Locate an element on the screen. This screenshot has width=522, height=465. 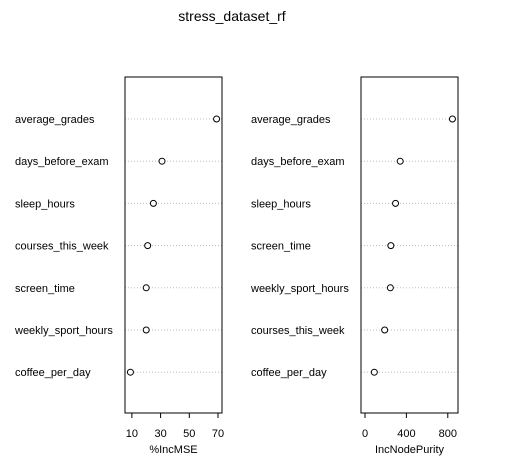
x-axis-title: IncNodePurity is located at coordinates (410, 450).